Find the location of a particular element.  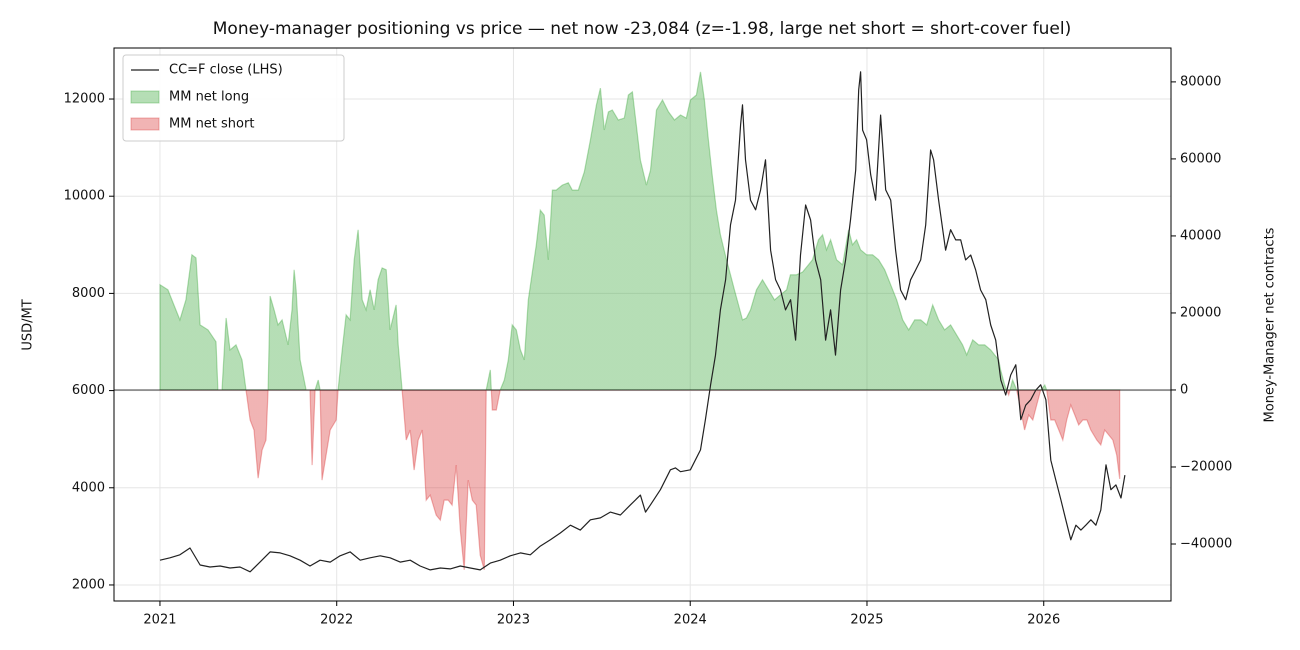

y2-tick-label: 20000 is located at coordinates (1200, 312).